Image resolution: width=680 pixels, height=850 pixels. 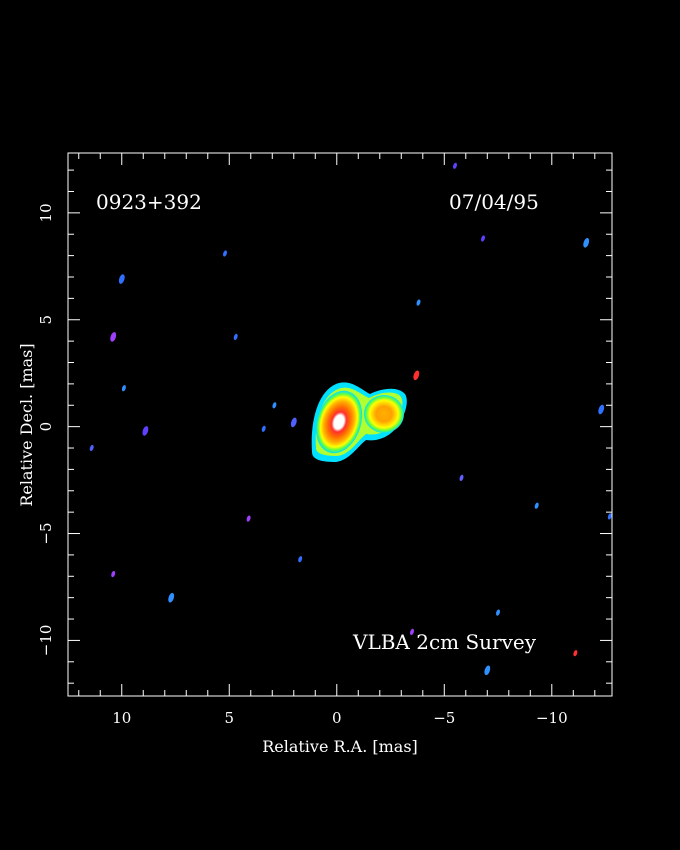 I want to click on x-tick-label: −5, so click(x=444, y=718).